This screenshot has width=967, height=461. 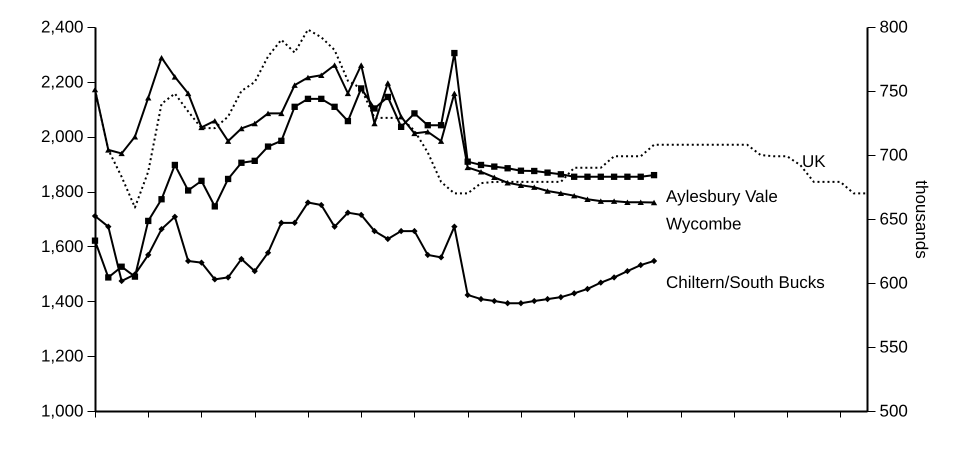 What do you see at coordinates (62, 411) in the screenshot?
I see `y-tick-label: 1,000` at bounding box center [62, 411].